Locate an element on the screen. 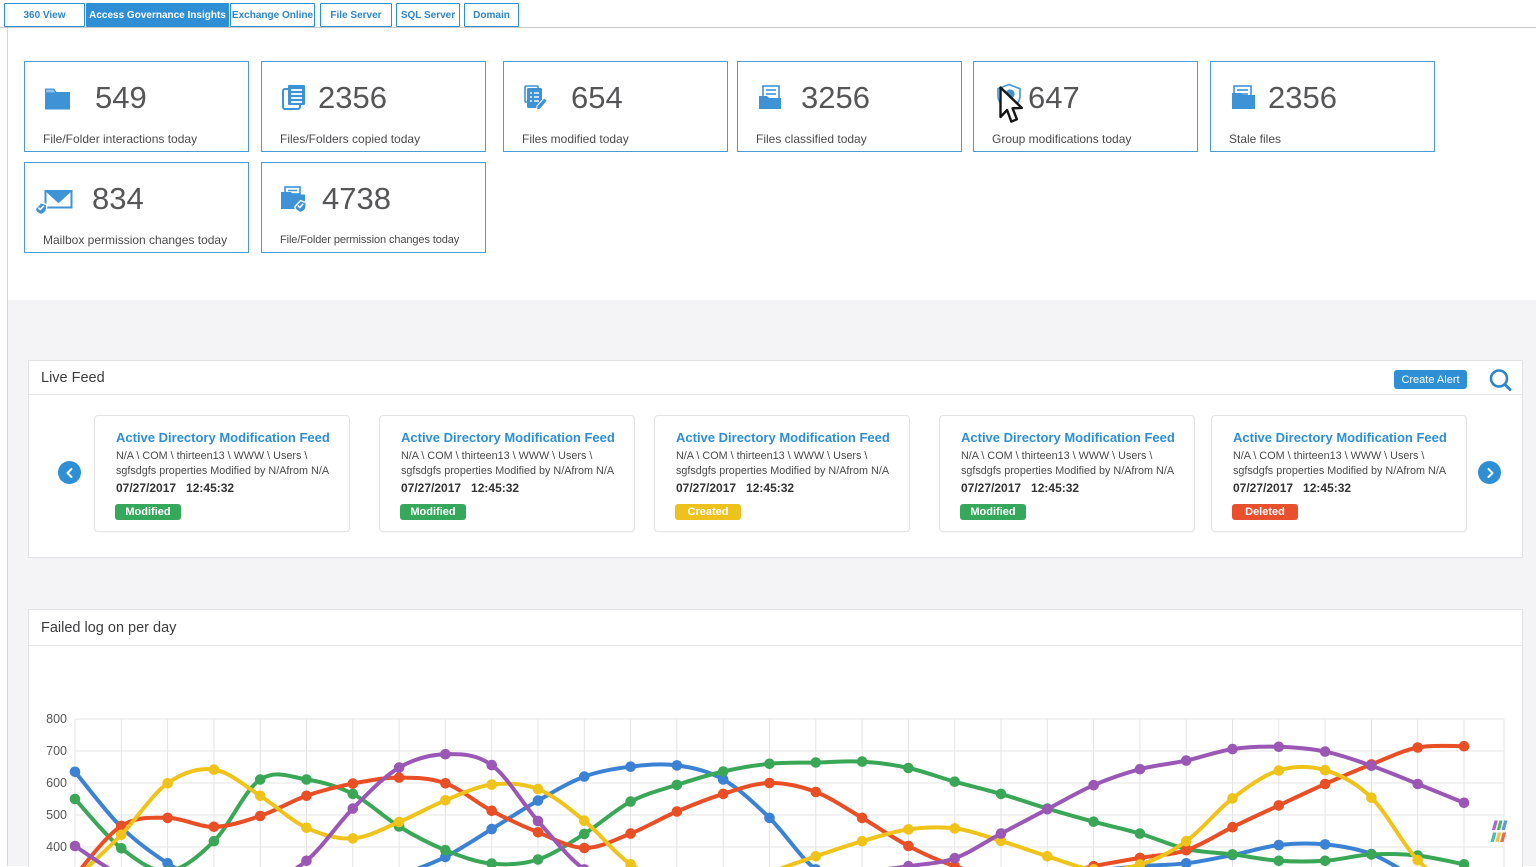  svg-text: 800 is located at coordinates (56, 719).